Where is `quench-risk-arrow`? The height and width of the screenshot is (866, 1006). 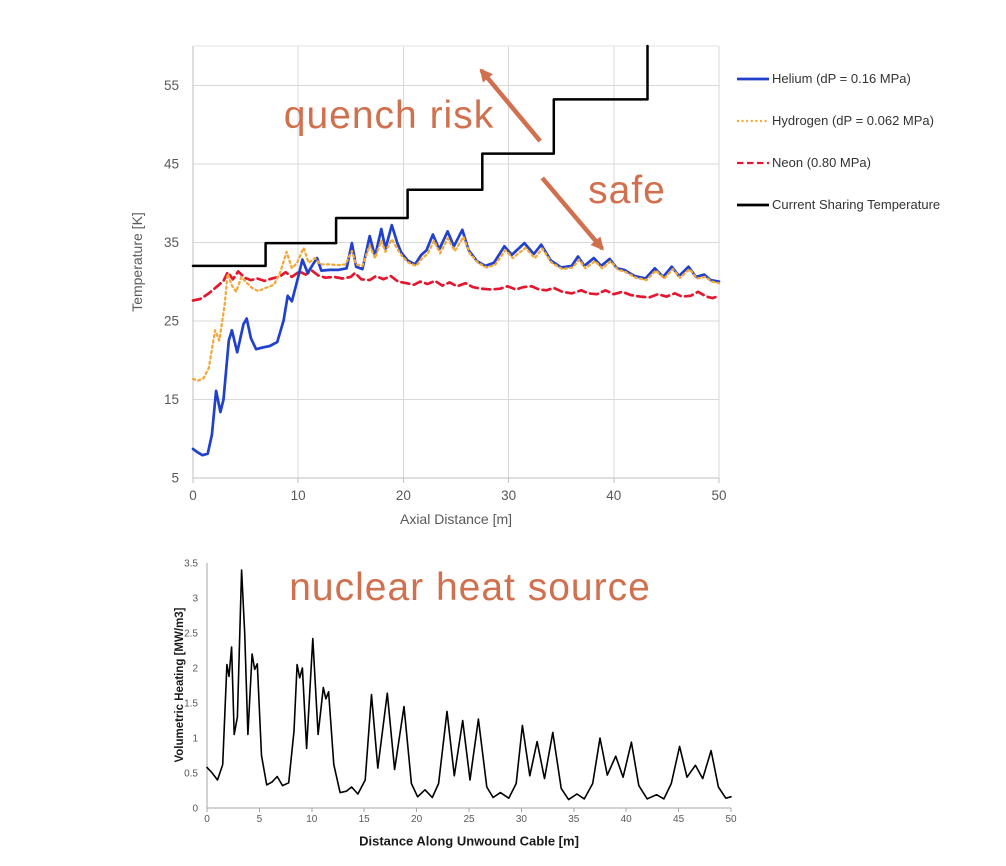
quench-risk-arrow is located at coordinates (510, 105).